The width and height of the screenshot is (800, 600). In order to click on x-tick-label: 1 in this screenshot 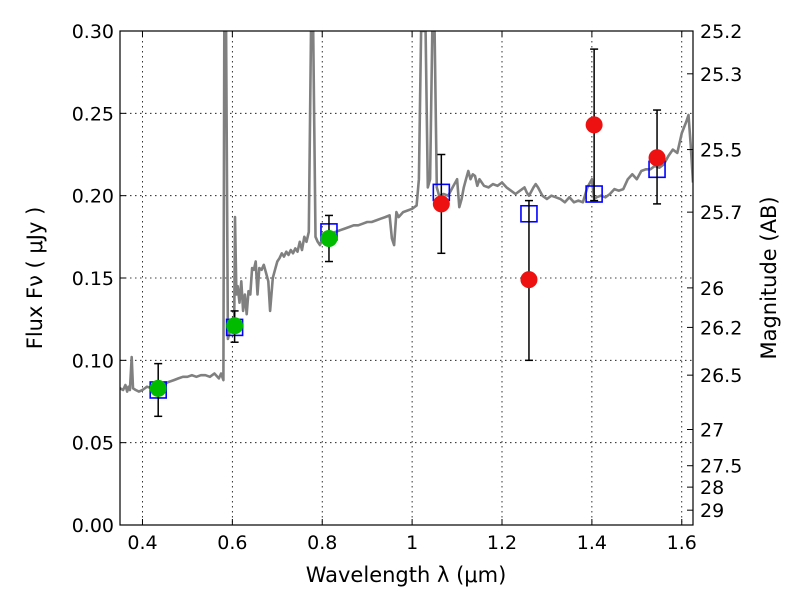, I will do `click(412, 543)`.